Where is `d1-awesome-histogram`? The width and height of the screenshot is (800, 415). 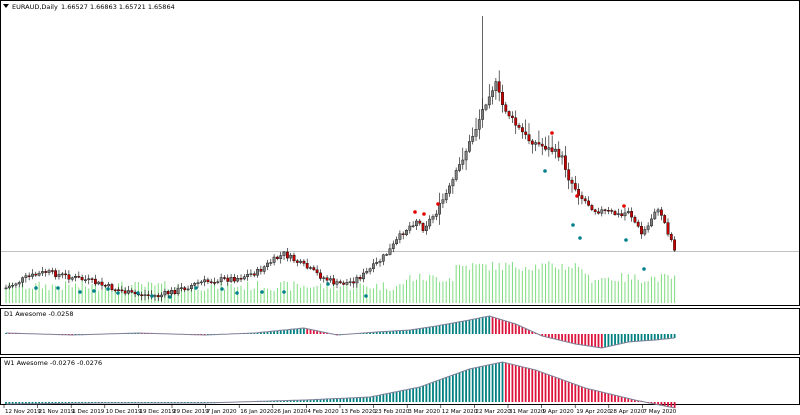 d1-awesome-histogram is located at coordinates (340, 332).